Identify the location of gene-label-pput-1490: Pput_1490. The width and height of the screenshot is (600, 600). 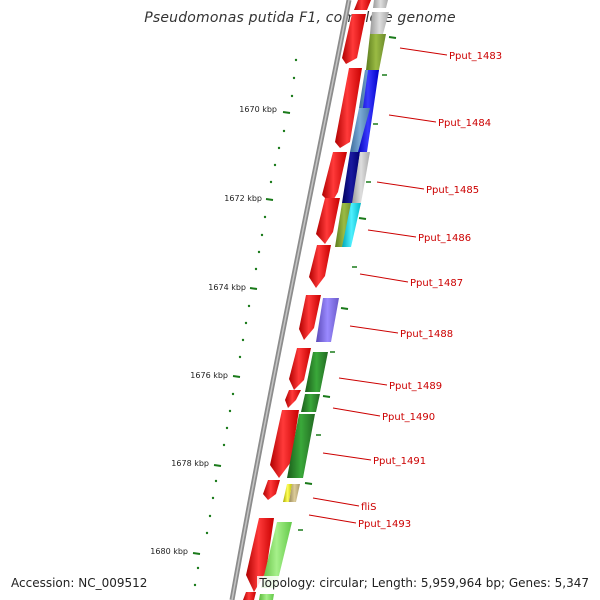
(408, 417).